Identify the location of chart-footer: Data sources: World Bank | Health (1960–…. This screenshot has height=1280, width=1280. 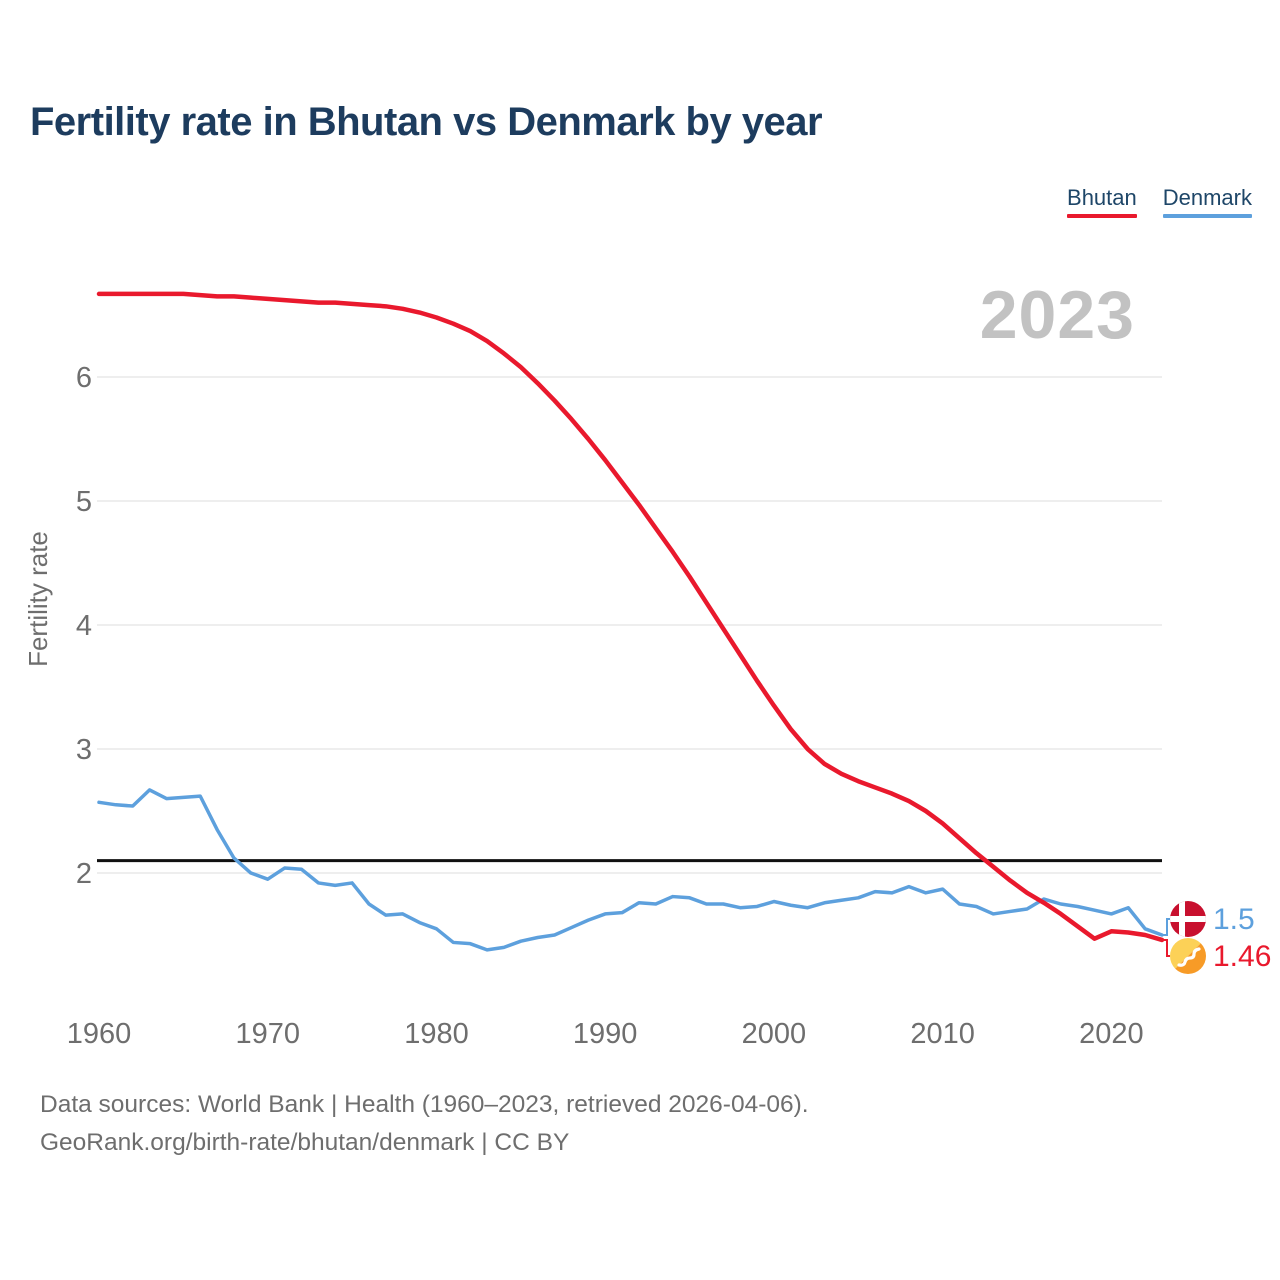
(424, 1124).